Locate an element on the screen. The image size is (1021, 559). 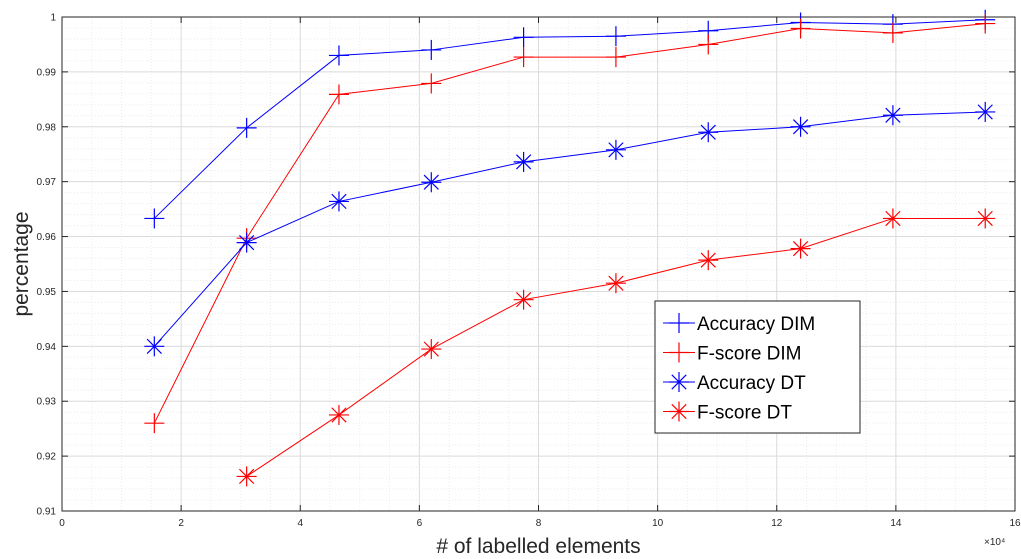
y-tick-label: 0.96 is located at coordinates (47, 237).